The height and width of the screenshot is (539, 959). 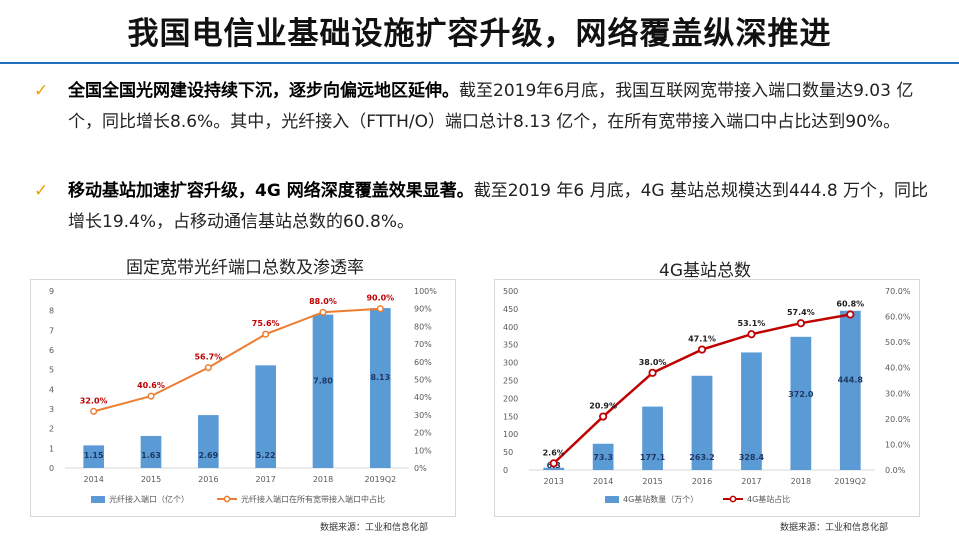 What do you see at coordinates (51, 448) in the screenshot?
I see `left-axis-tick: 1` at bounding box center [51, 448].